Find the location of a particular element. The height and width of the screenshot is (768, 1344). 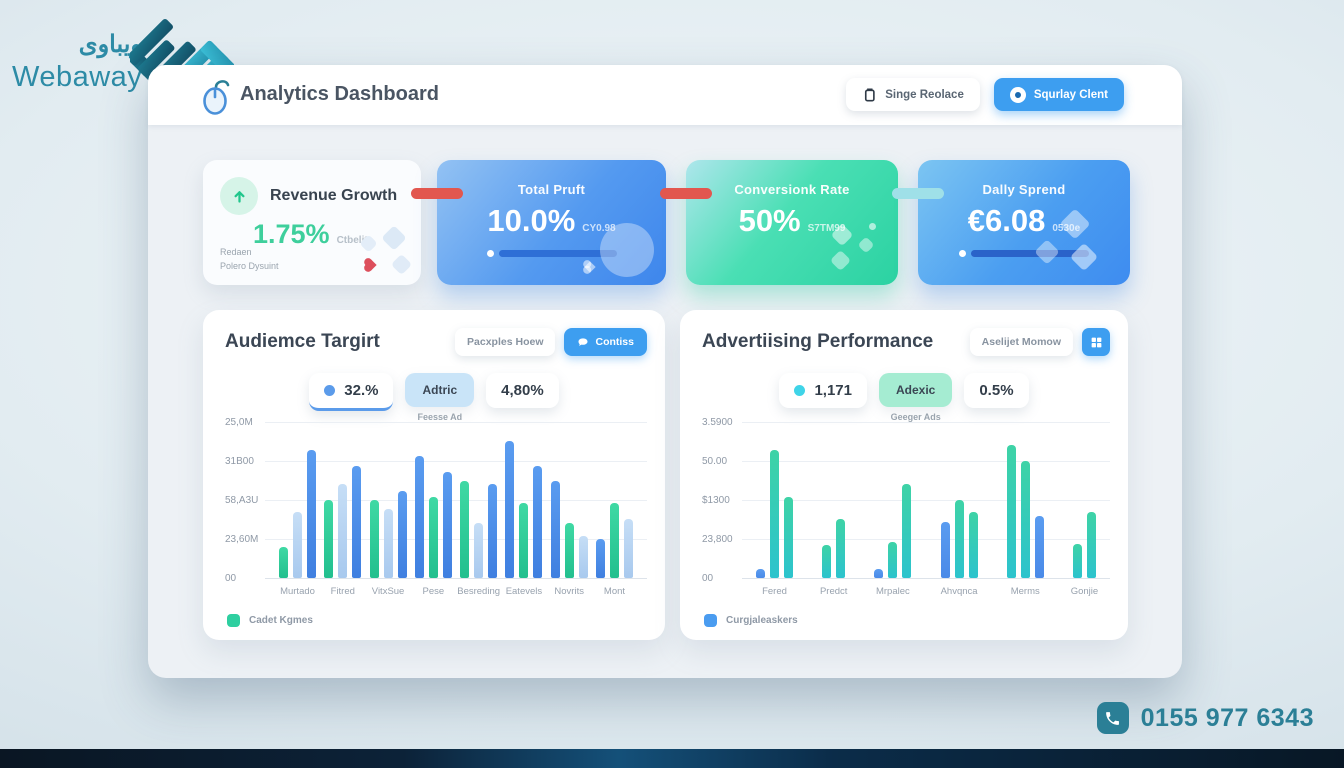

stat-card-title: Revenue Growth is located at coordinates (334, 195).